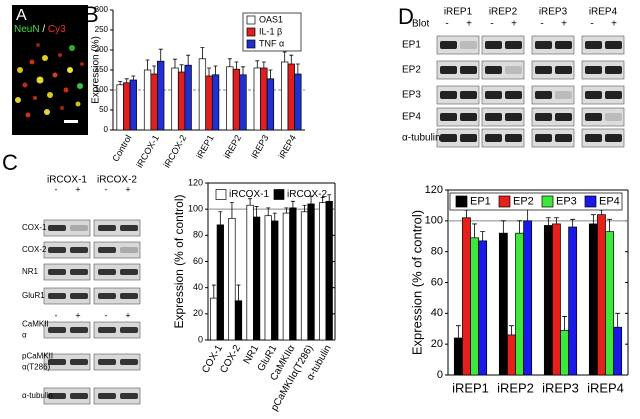 This screenshot has height=419, width=640. What do you see at coordinates (536, 201) in the screenshot?
I see `legend-box` at bounding box center [536, 201].